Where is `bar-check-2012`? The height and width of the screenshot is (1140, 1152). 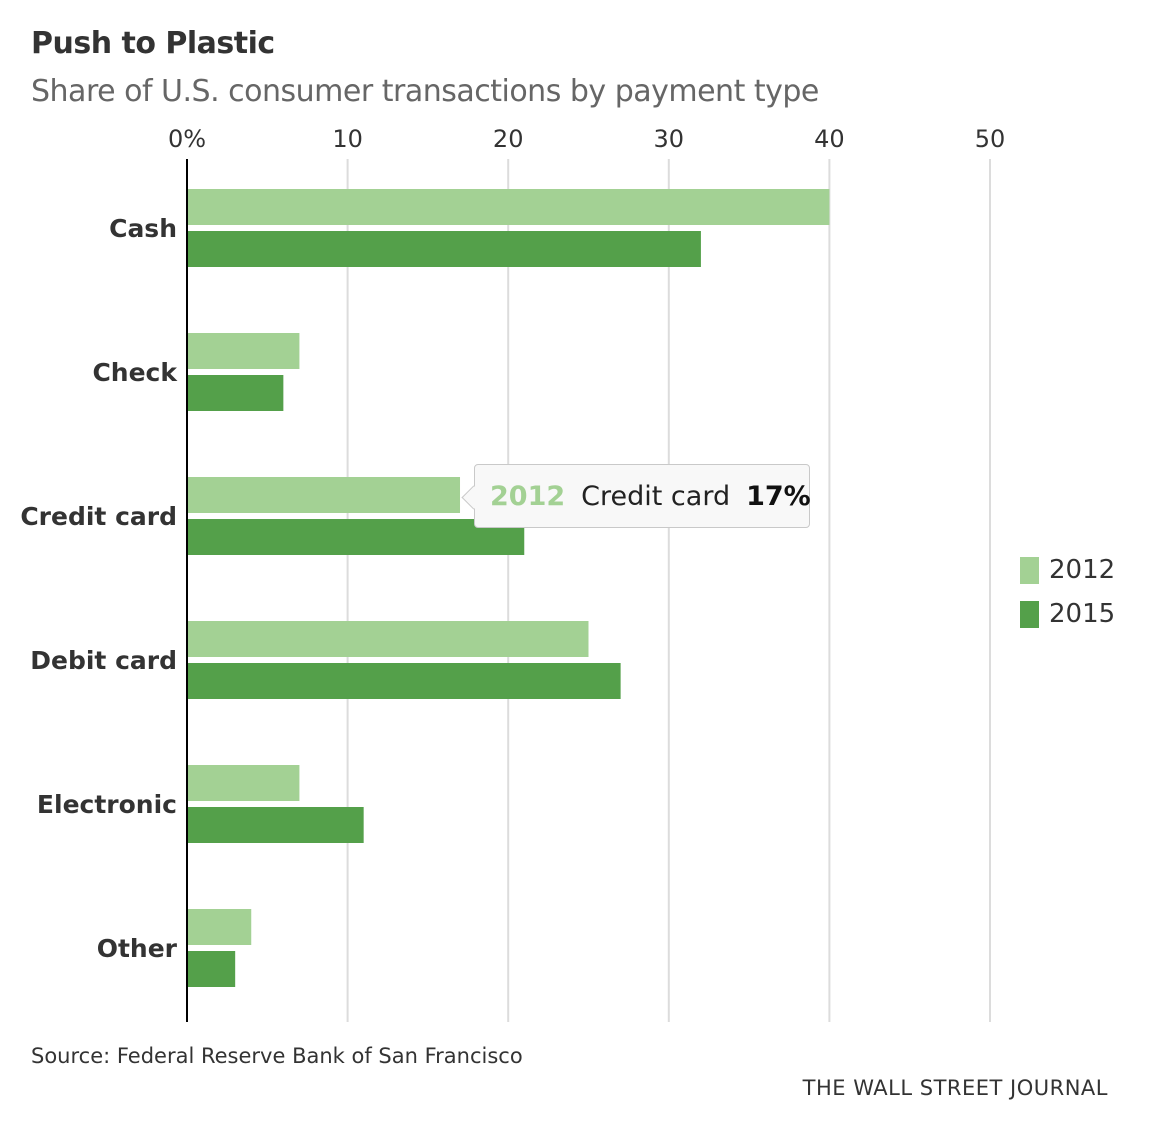
bar-check-2012 is located at coordinates (243, 351).